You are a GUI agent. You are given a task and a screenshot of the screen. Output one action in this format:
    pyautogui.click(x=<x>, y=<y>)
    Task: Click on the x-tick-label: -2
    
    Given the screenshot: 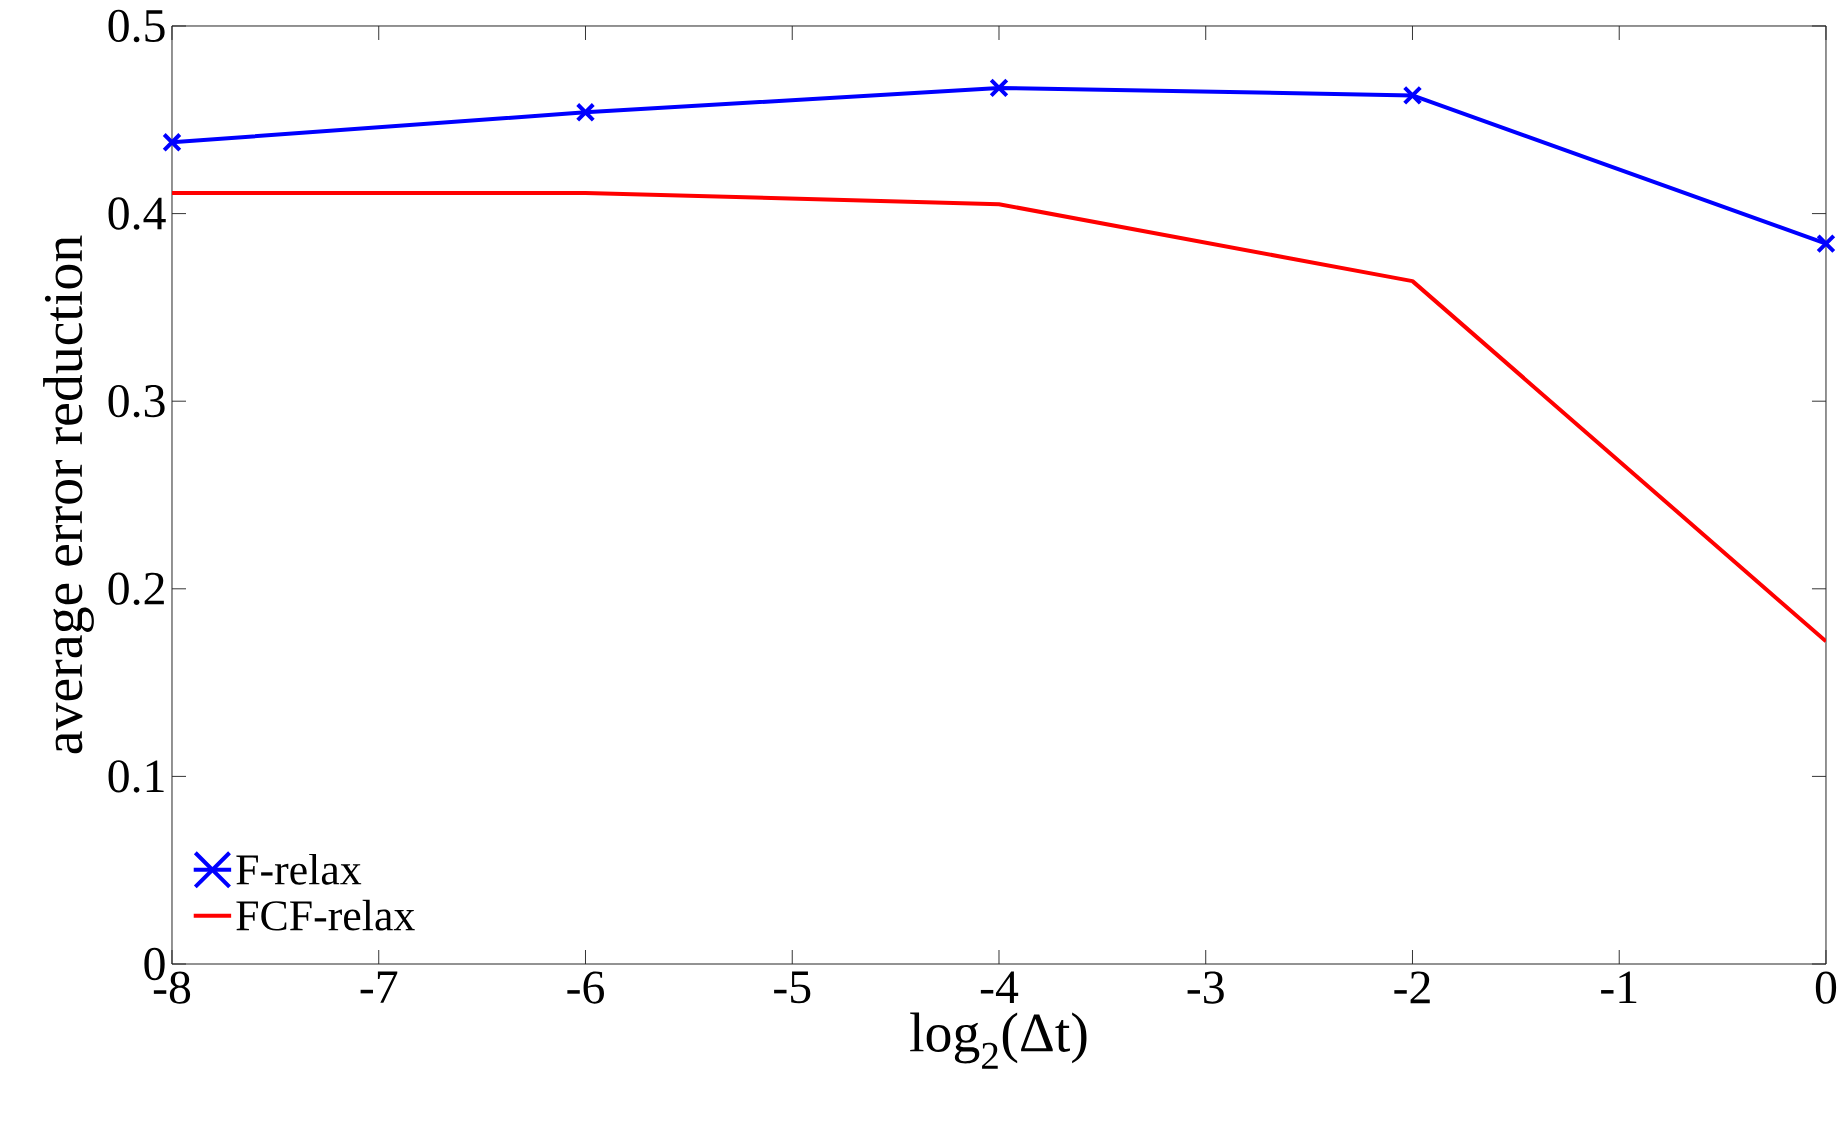 What is the action you would take?
    pyautogui.click(x=1412, y=987)
    